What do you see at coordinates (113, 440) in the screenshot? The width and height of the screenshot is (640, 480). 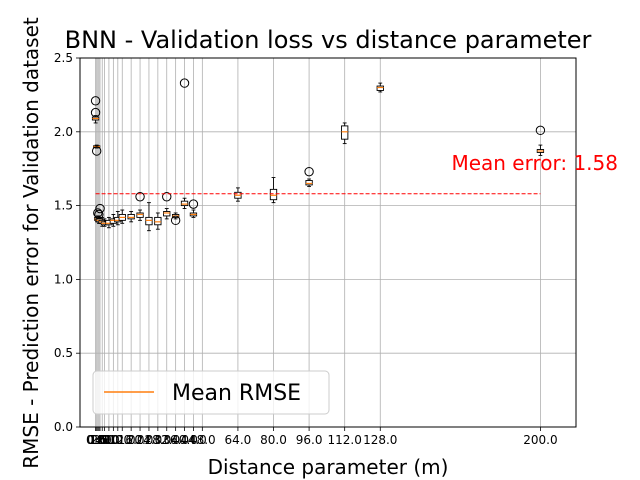 I see `x-tick-label: 8.0` at bounding box center [113, 440].